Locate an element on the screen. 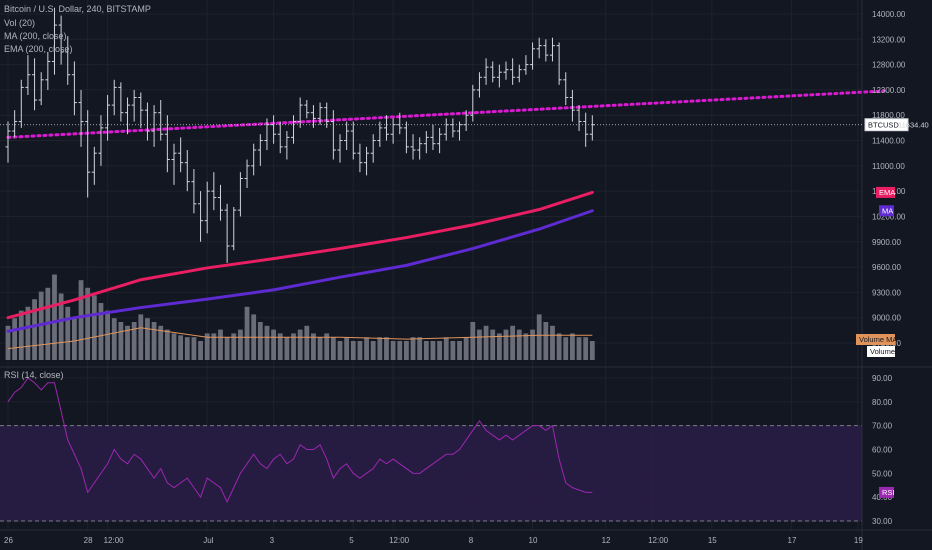 The width and height of the screenshot is (932, 550). time-tick-label: 12 is located at coordinates (606, 540).